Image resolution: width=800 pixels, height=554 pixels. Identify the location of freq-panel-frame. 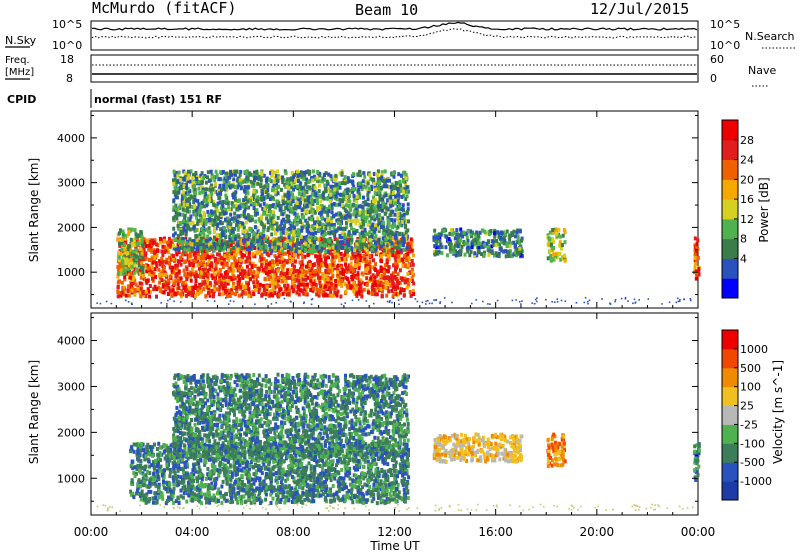
(394, 68).